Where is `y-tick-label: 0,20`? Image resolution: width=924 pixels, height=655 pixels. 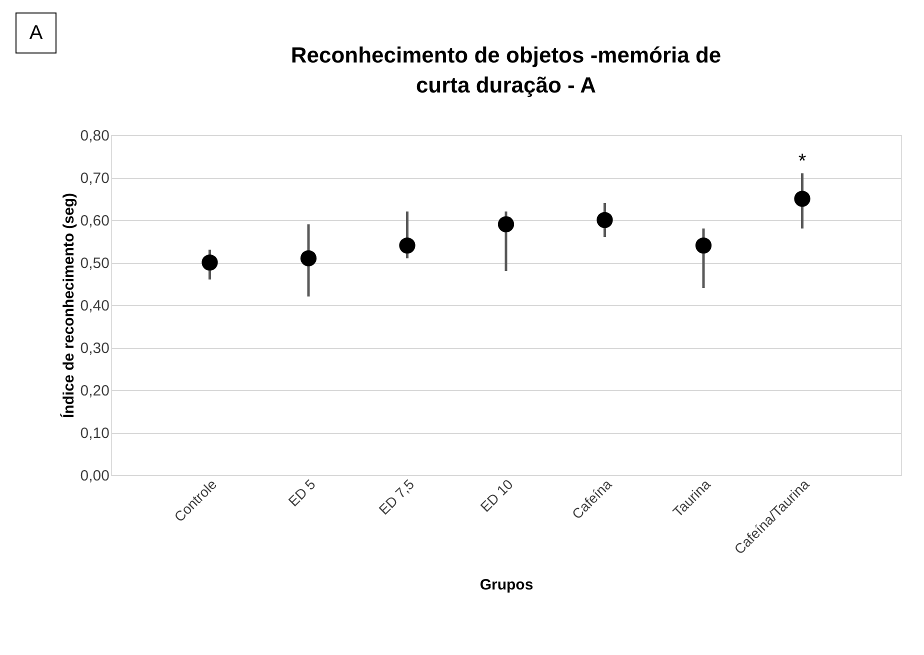
y-tick-label: 0,20 is located at coordinates (95, 391).